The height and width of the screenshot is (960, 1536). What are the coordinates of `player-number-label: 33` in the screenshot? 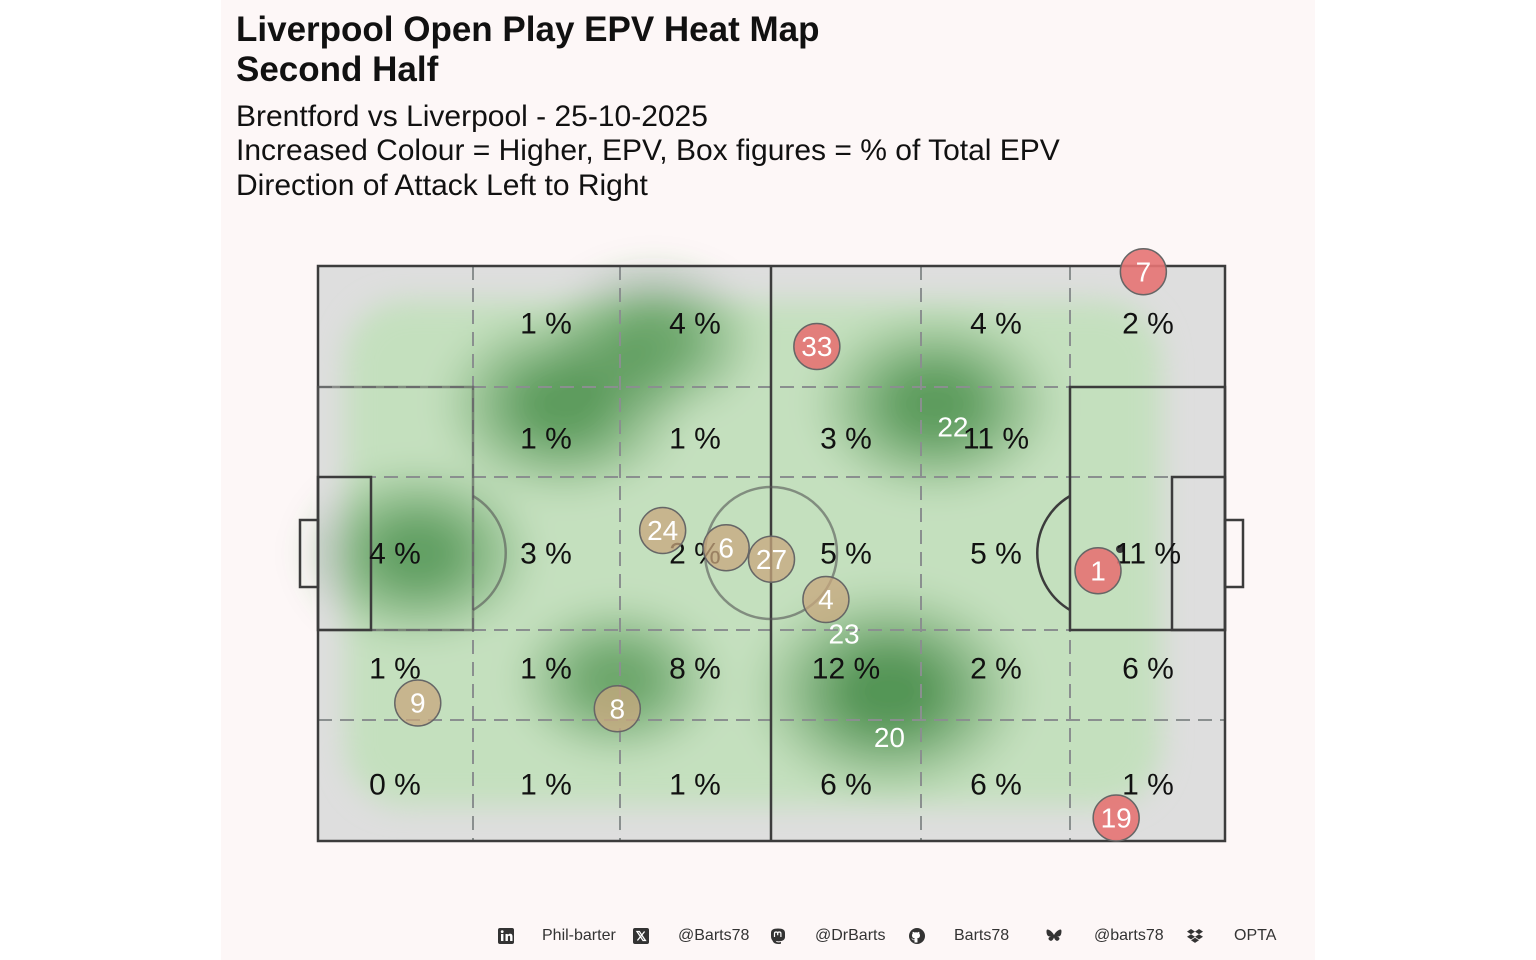 It's located at (816, 346).